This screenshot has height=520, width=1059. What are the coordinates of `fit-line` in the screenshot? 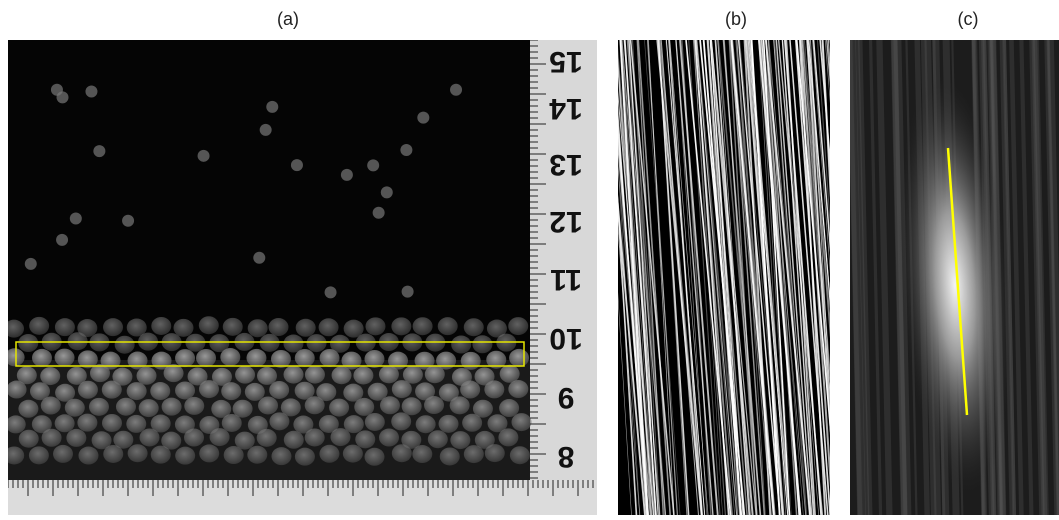 It's located at (957, 281).